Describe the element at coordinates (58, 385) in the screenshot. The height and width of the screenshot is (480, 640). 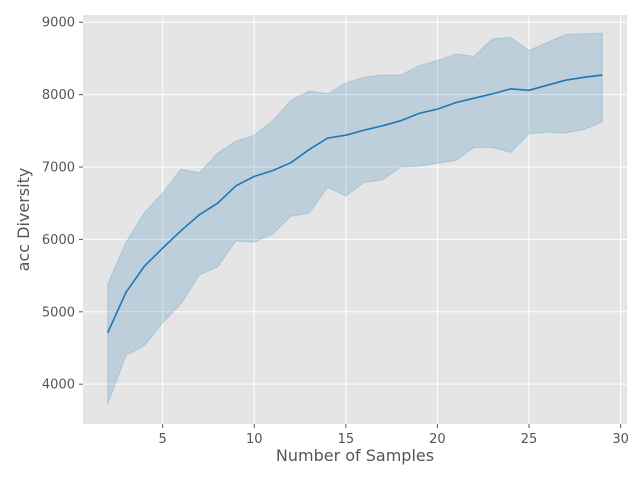
I see `y-tick-label: 4000` at that location.